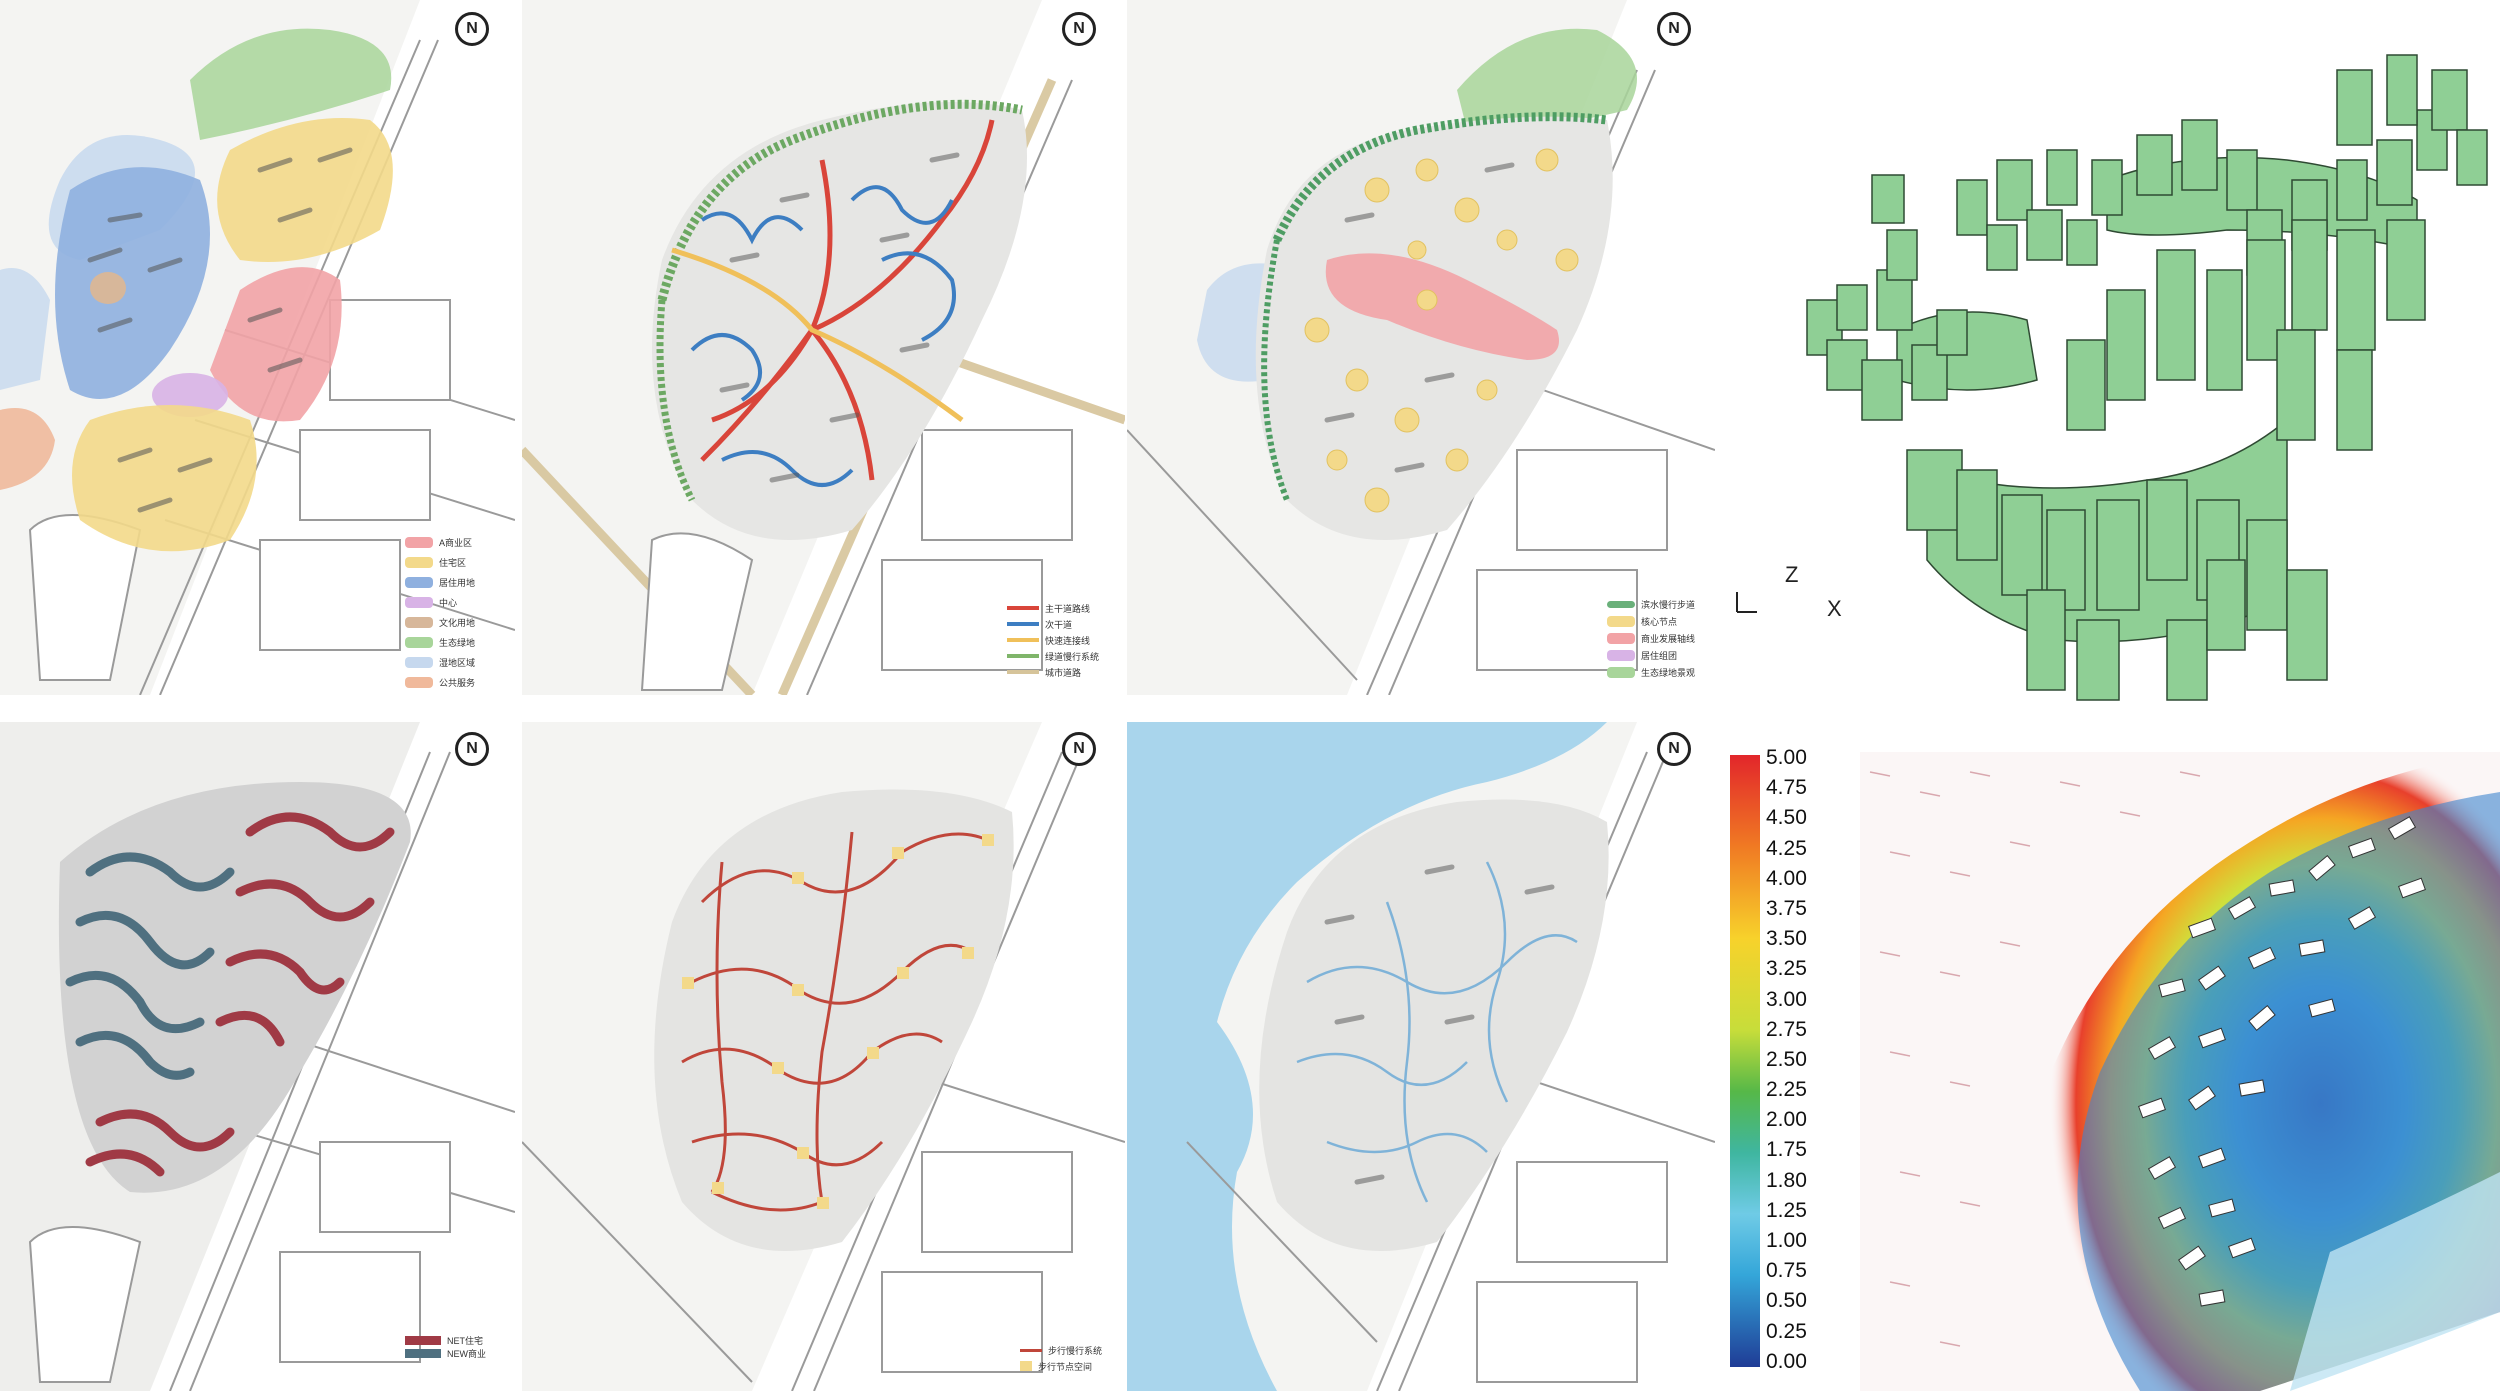 The image size is (2500, 1391). I want to click on panel-water-network: N, so click(1421, 1056).